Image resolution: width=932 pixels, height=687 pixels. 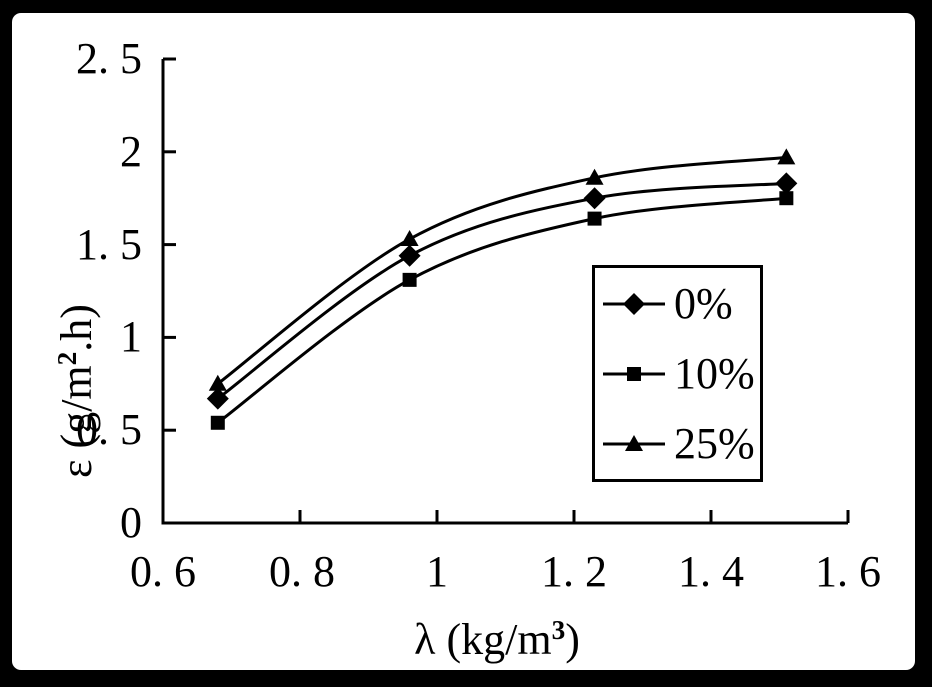 I want to click on x-axis-title: λ (kg/m3), so click(x=497, y=635).